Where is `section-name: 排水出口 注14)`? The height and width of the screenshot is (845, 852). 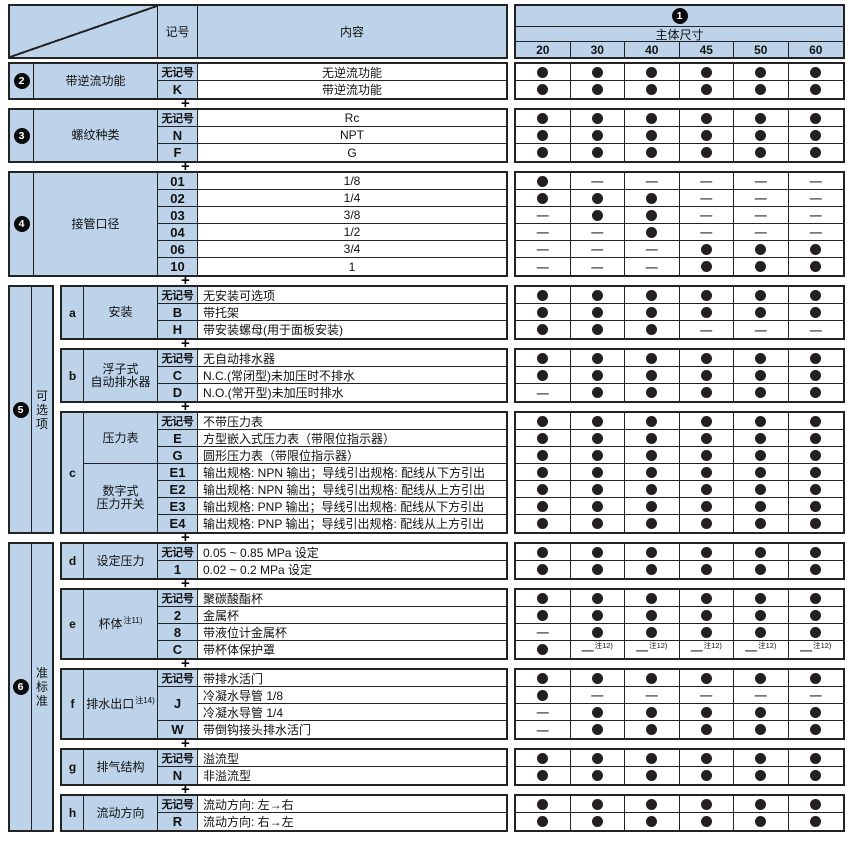 section-name: 排水出口 注14) is located at coordinates (121, 704).